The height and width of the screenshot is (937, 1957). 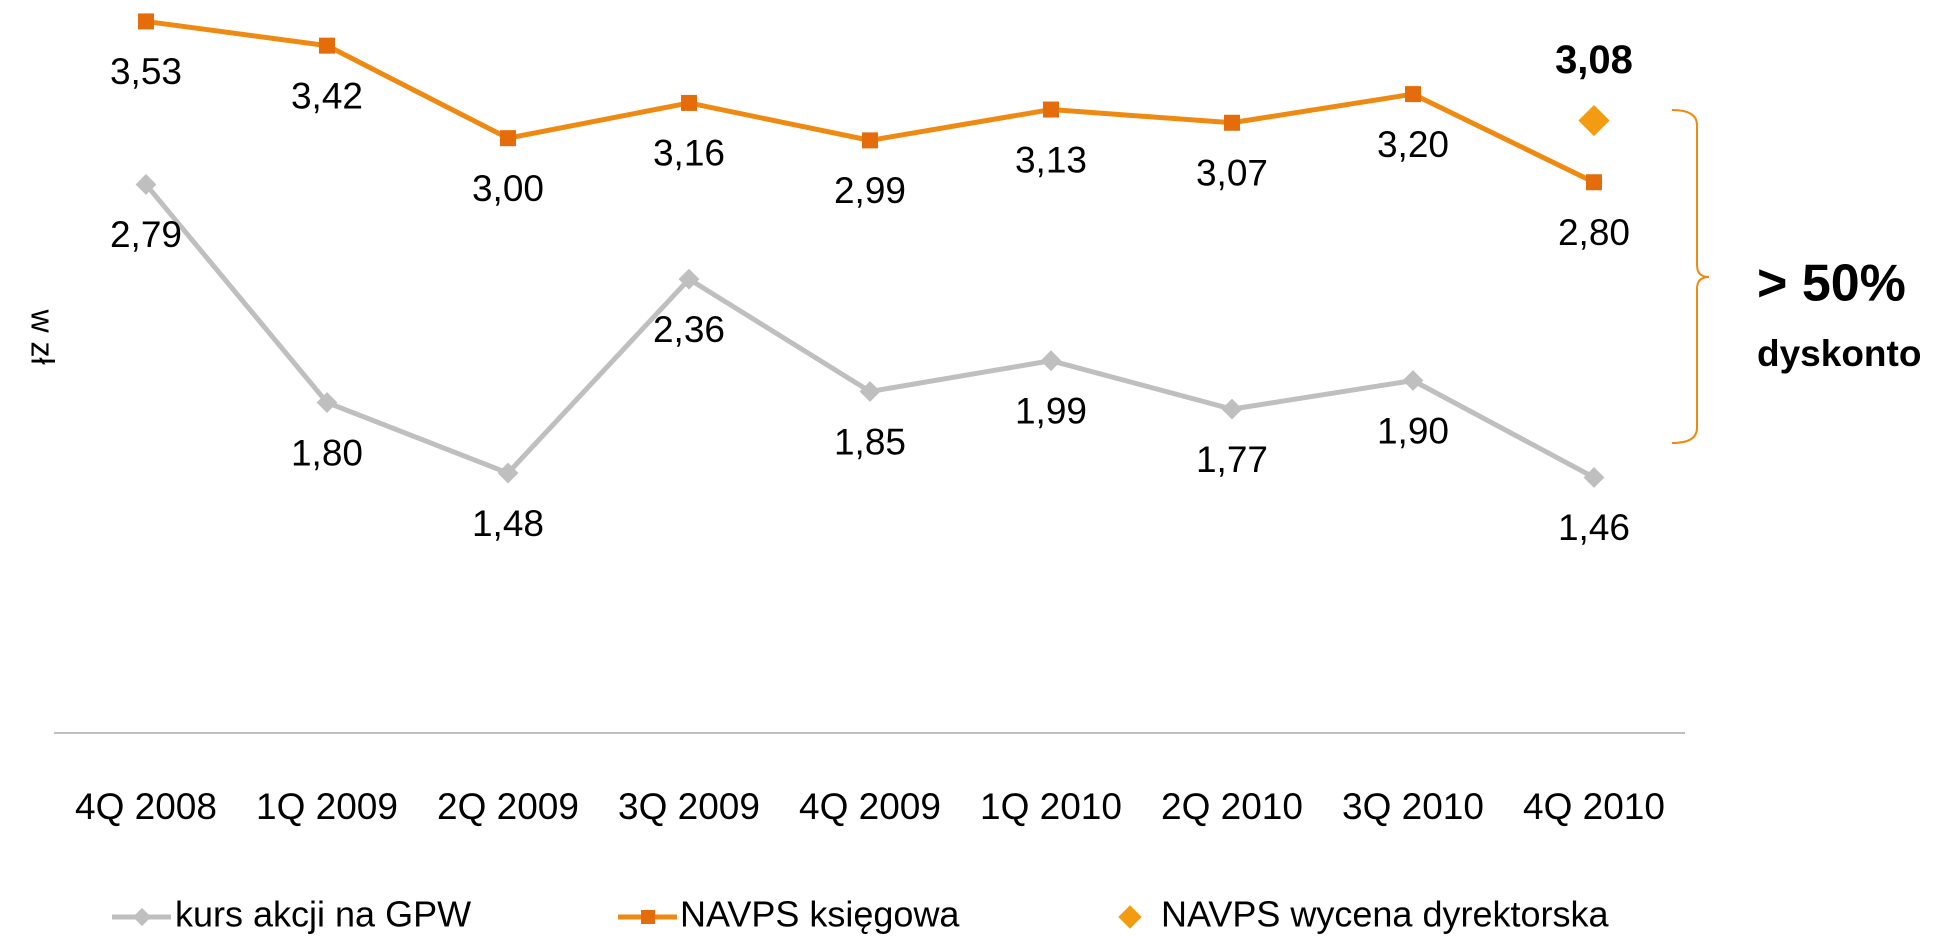 I want to click on annotation-text: dyskonto, so click(x=1839, y=353).